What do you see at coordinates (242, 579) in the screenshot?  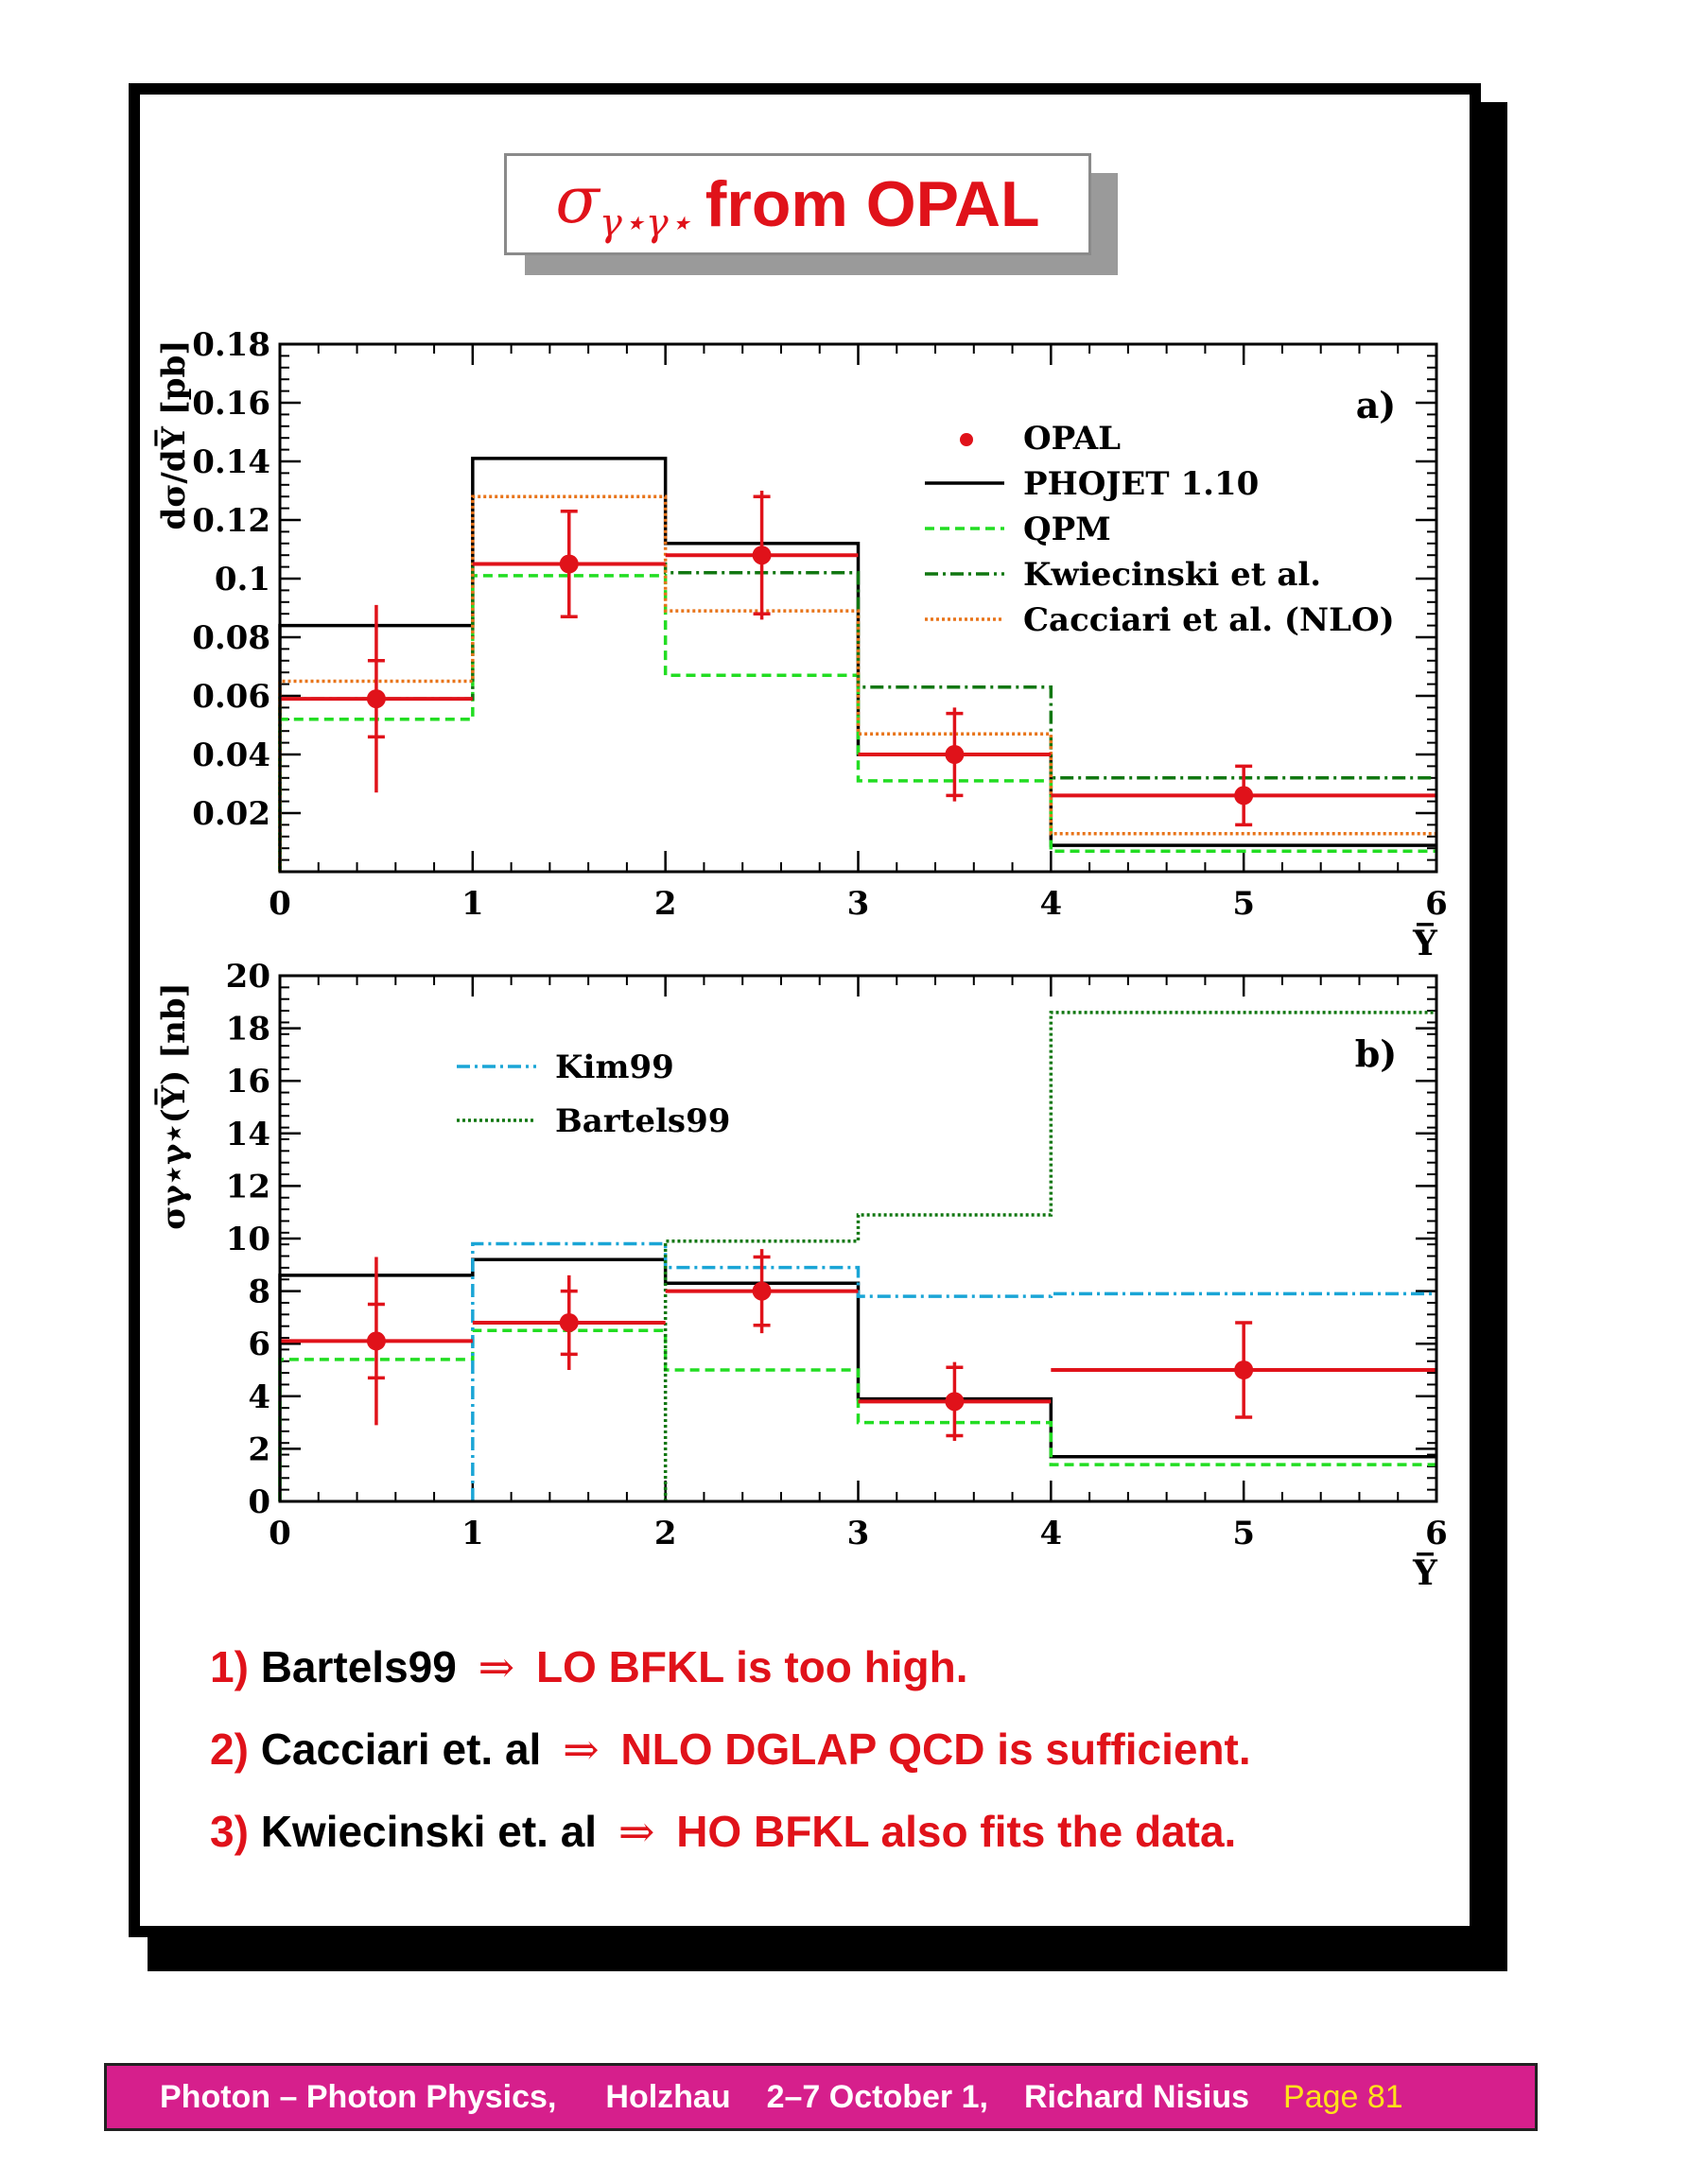 I see `y-tick-label: 0.1` at bounding box center [242, 579].